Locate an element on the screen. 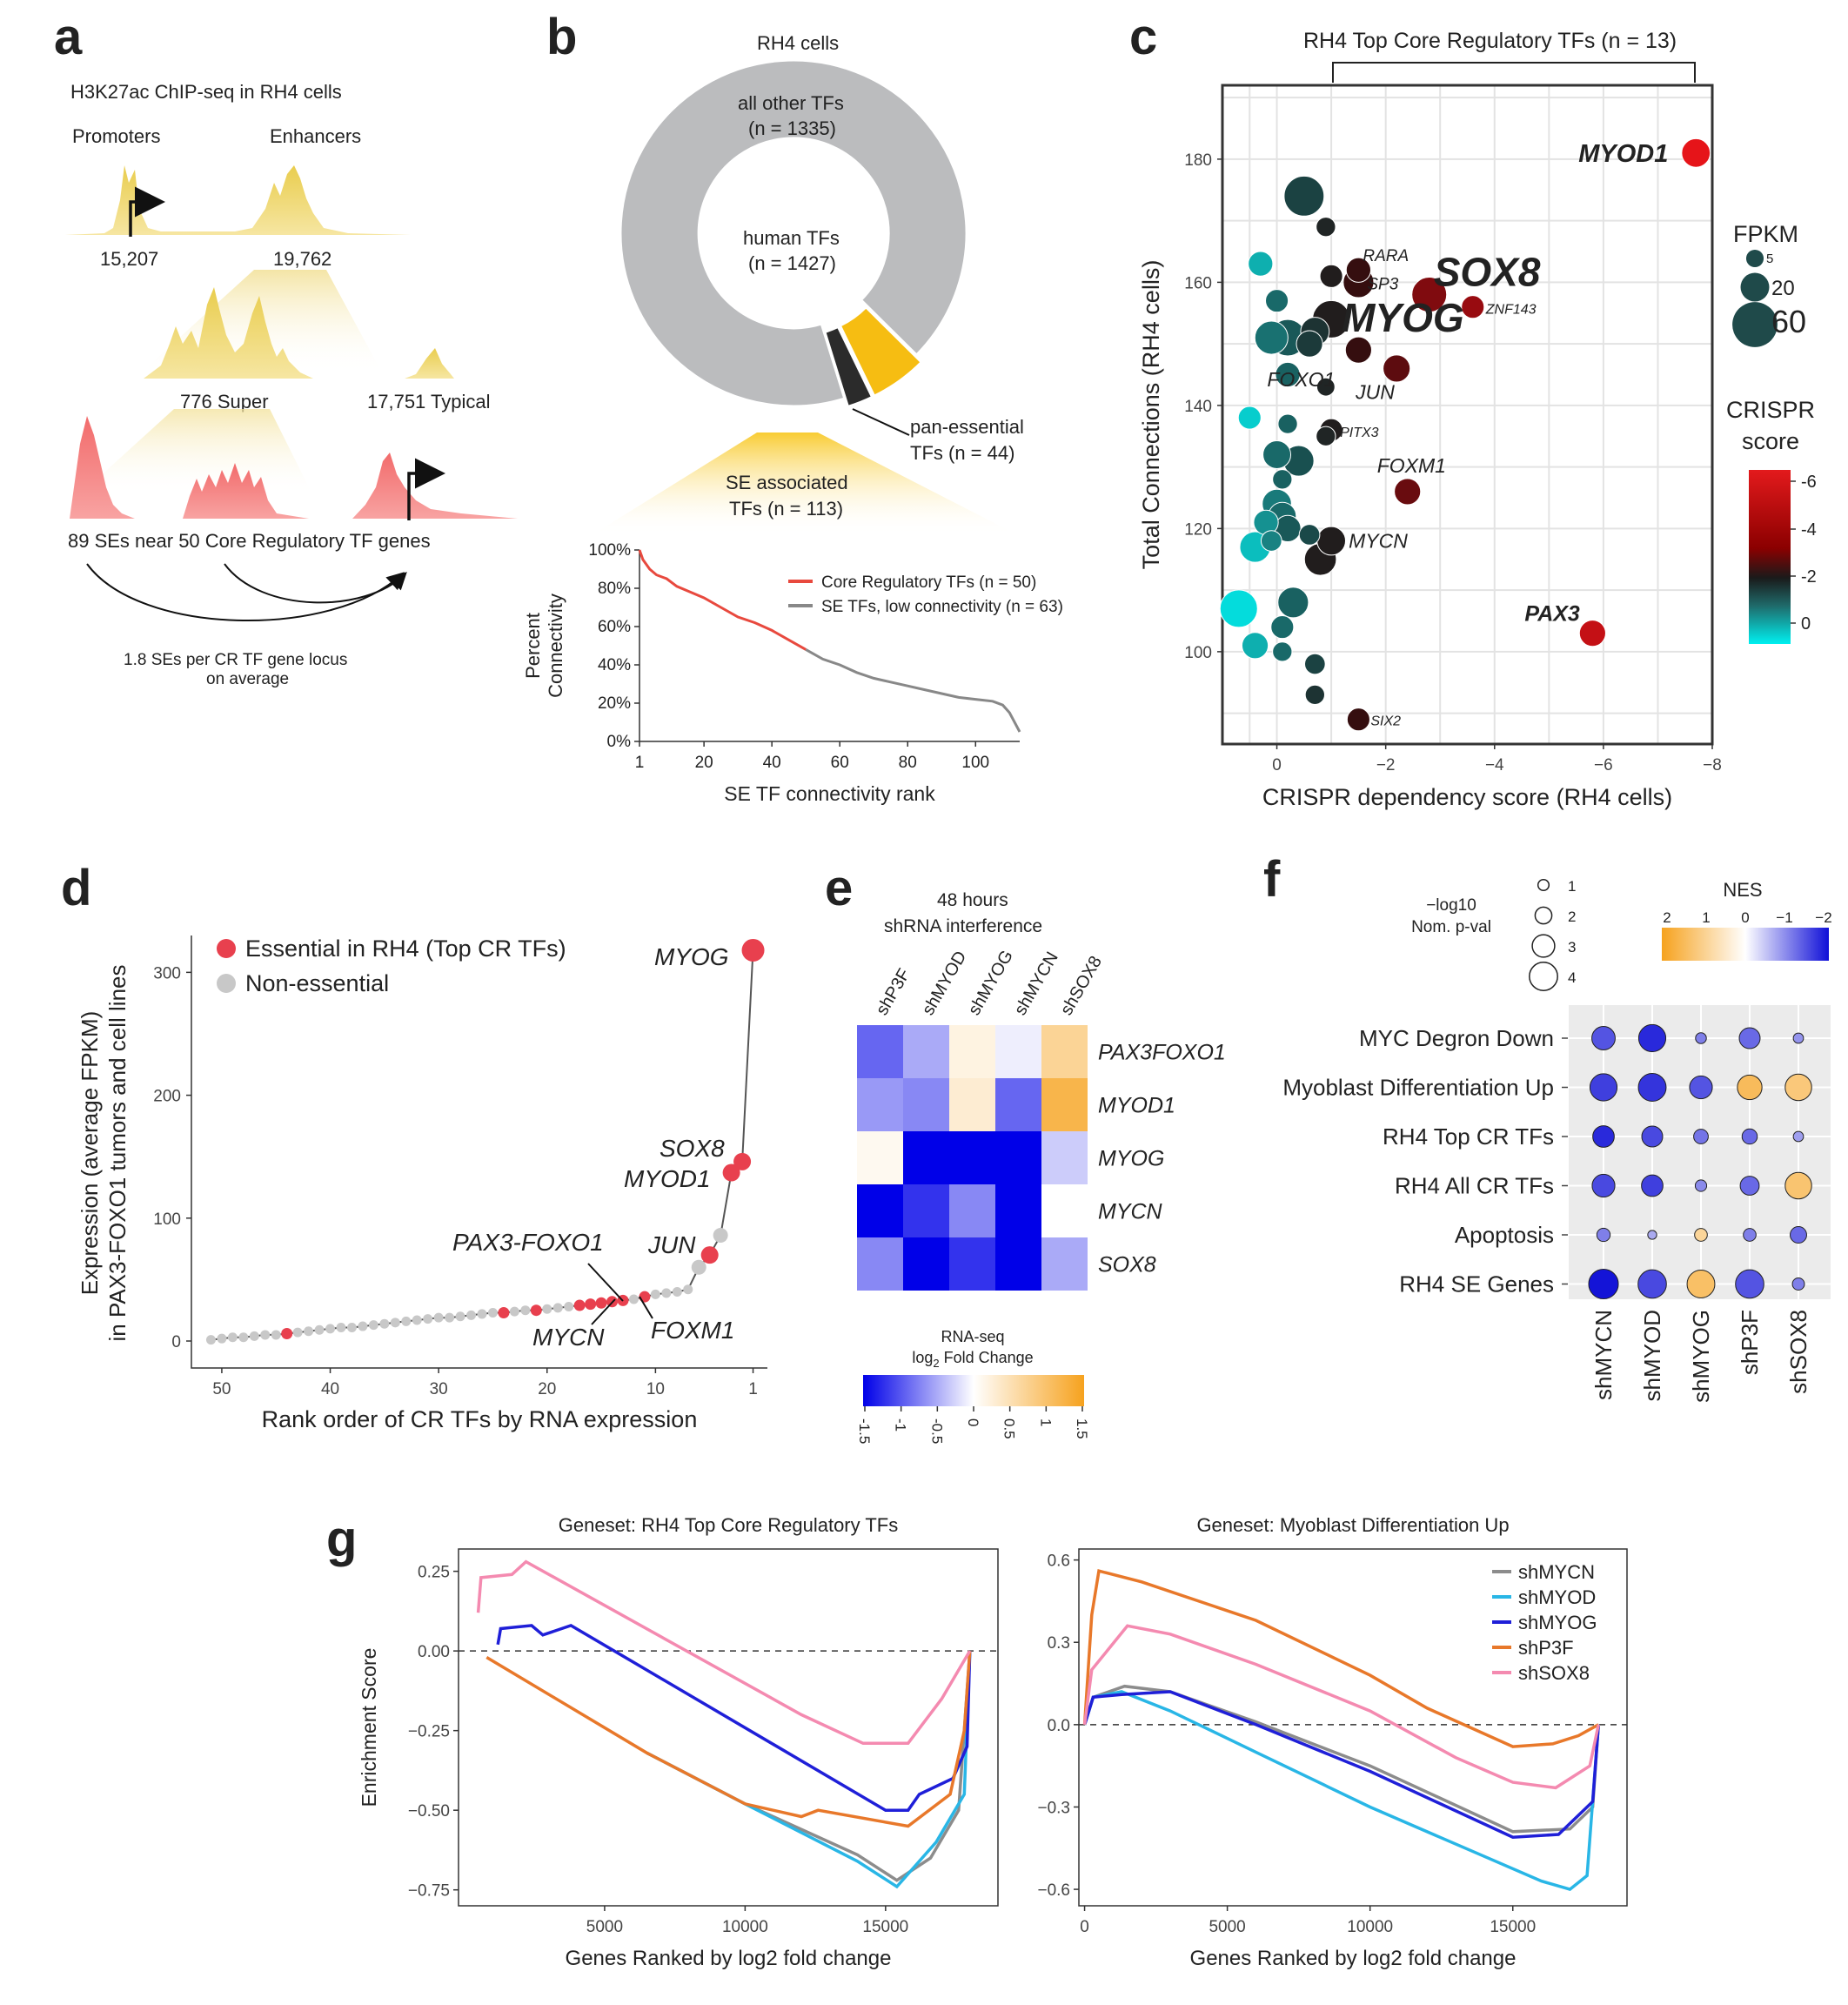  b-xtick-label: 40 is located at coordinates (772, 763).